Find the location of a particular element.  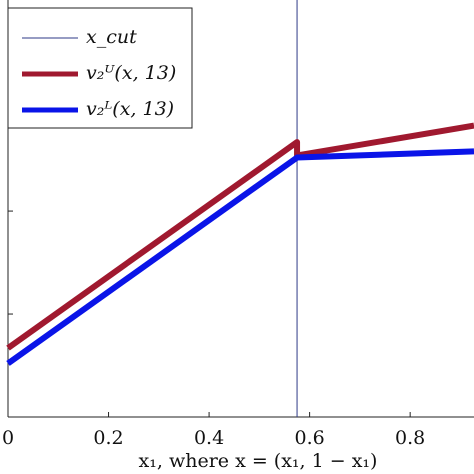

x-axis-label: x₁, where x = (x₁, 1 − x₁) is located at coordinates (258, 461).